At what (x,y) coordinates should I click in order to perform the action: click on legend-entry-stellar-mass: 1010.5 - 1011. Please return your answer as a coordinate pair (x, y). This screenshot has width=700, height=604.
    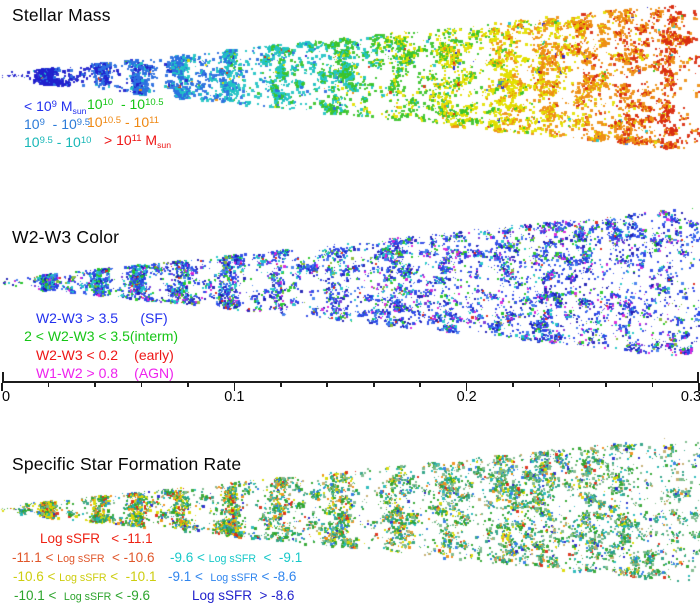
    Looking at the image, I should click on (123, 122).